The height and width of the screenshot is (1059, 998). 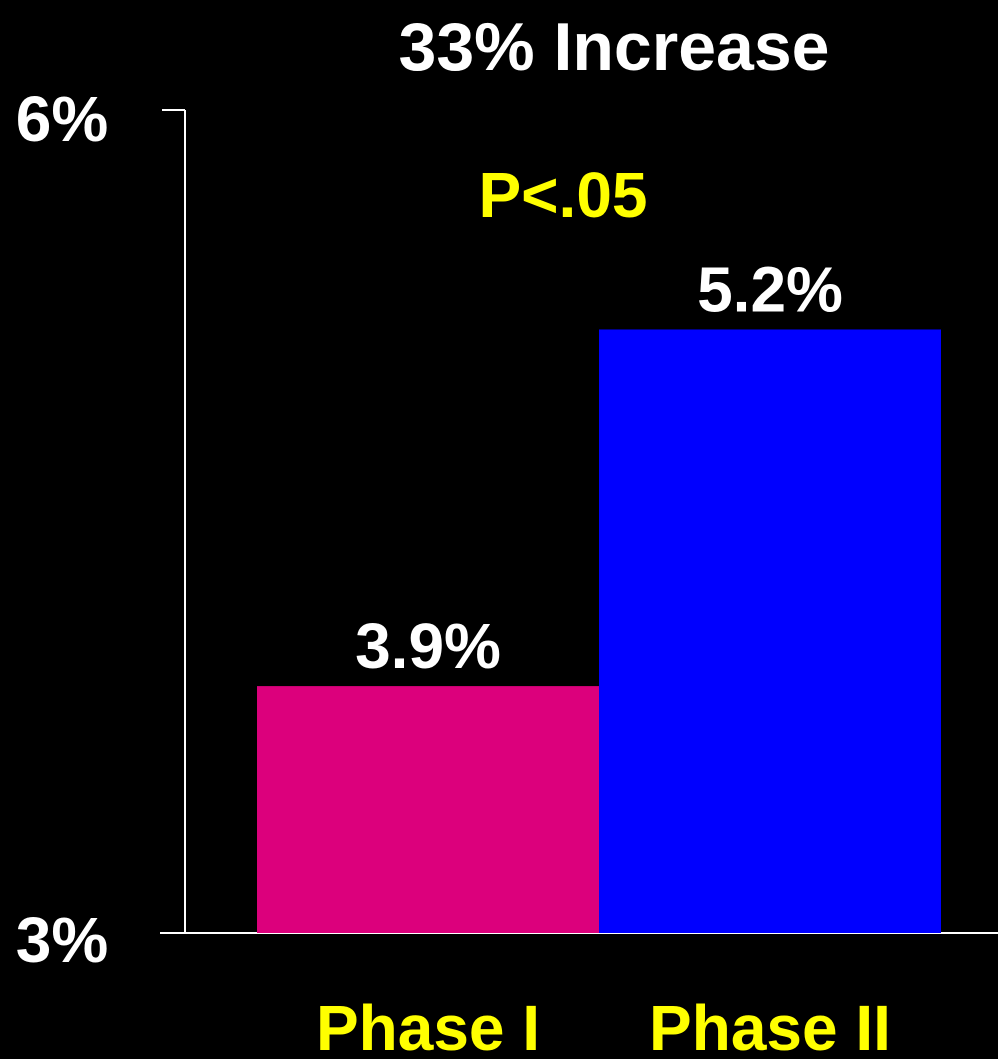 I want to click on category-label-phase-1: Phase I, so click(x=428, y=1025).